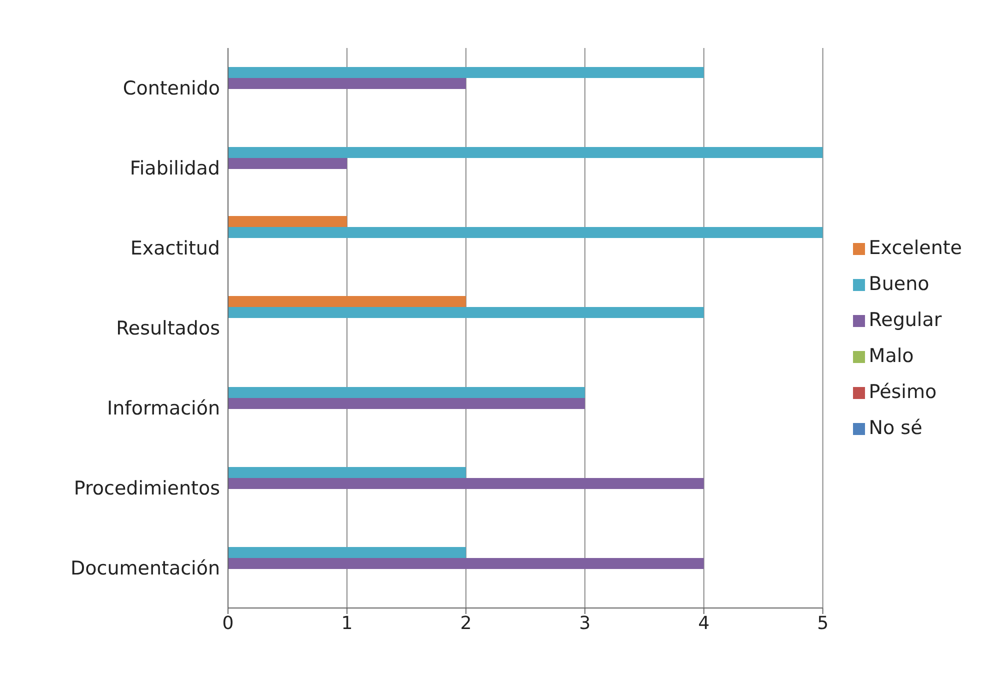 The width and height of the screenshot is (1000, 677). What do you see at coordinates (175, 249) in the screenshot?
I see `y-tick-label: Exactitud` at bounding box center [175, 249].